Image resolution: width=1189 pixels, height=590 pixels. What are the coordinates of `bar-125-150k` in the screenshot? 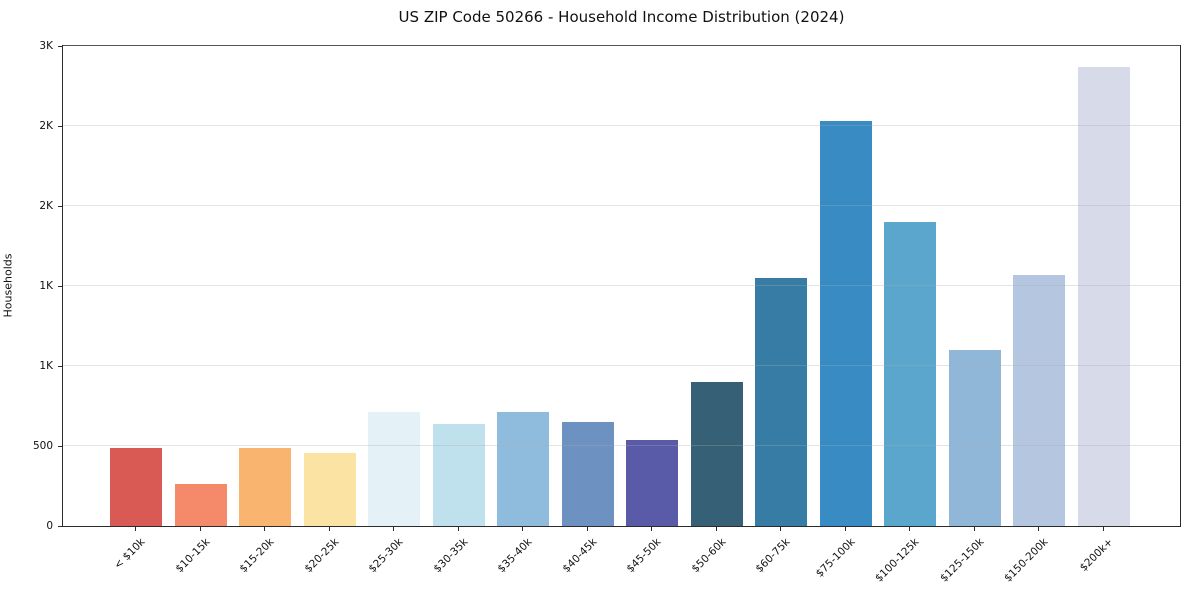 It's located at (974, 438).